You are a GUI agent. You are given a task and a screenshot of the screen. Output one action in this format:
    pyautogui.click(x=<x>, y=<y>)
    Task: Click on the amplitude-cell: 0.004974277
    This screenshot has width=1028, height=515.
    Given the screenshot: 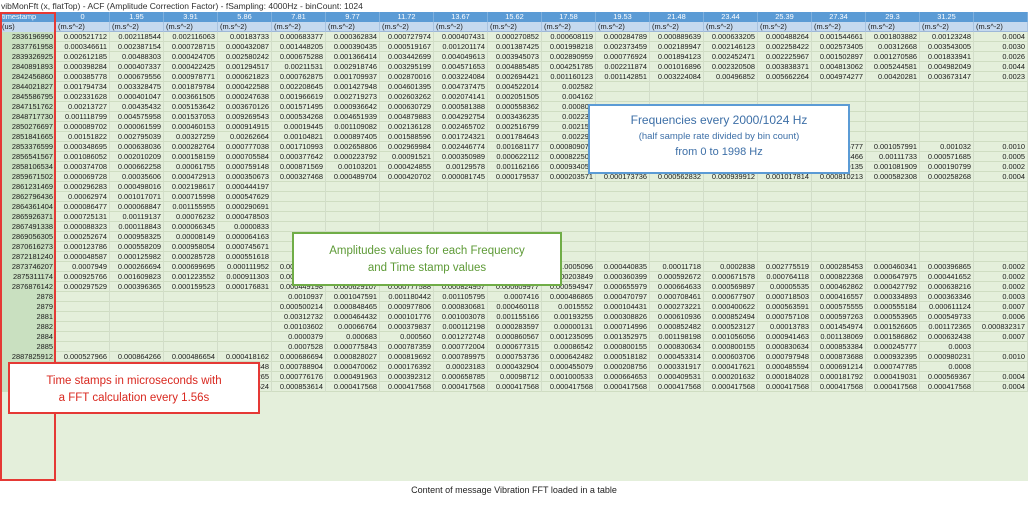 What is the action you would take?
    pyautogui.click(x=839, y=77)
    